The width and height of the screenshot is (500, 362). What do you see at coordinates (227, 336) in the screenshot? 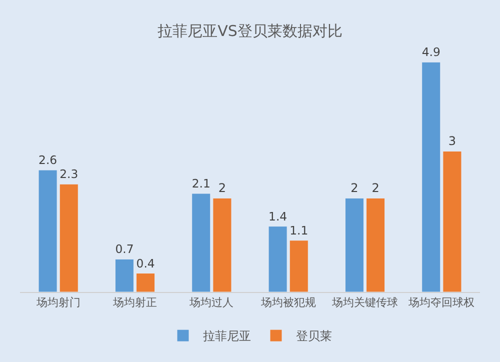
I see `legend-label: 拉菲尼亚` at bounding box center [227, 336].